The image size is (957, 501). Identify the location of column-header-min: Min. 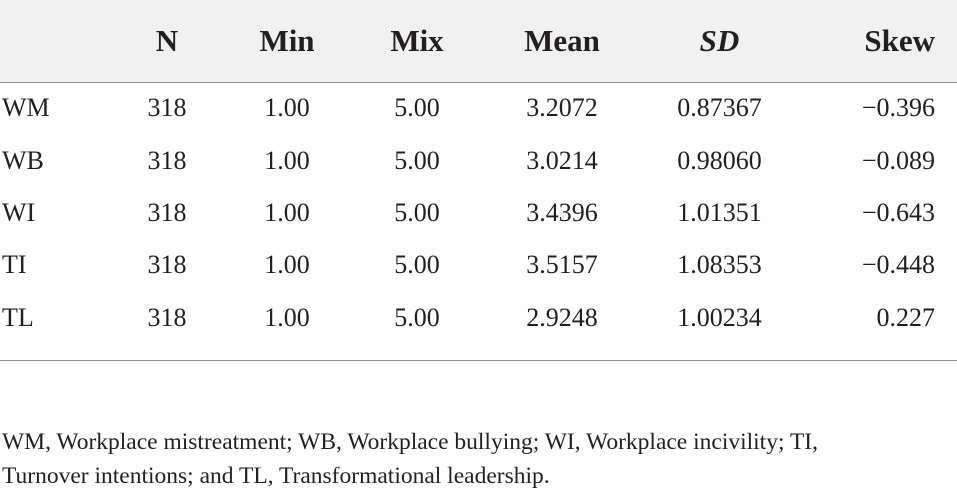
(287, 40).